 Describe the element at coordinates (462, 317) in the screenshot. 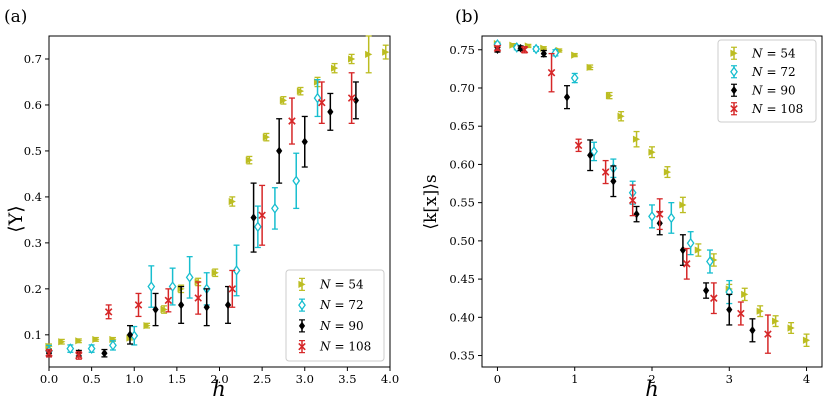

I see `y-tick-label: 0.40` at that location.